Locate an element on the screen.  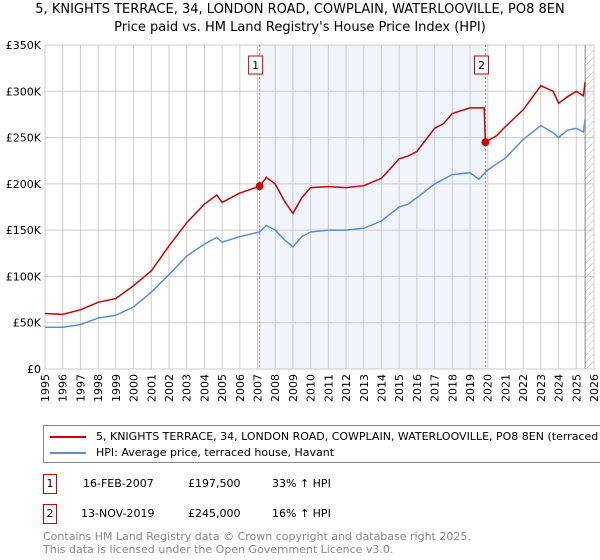
x-tick-label: 2014 is located at coordinates (381, 388).